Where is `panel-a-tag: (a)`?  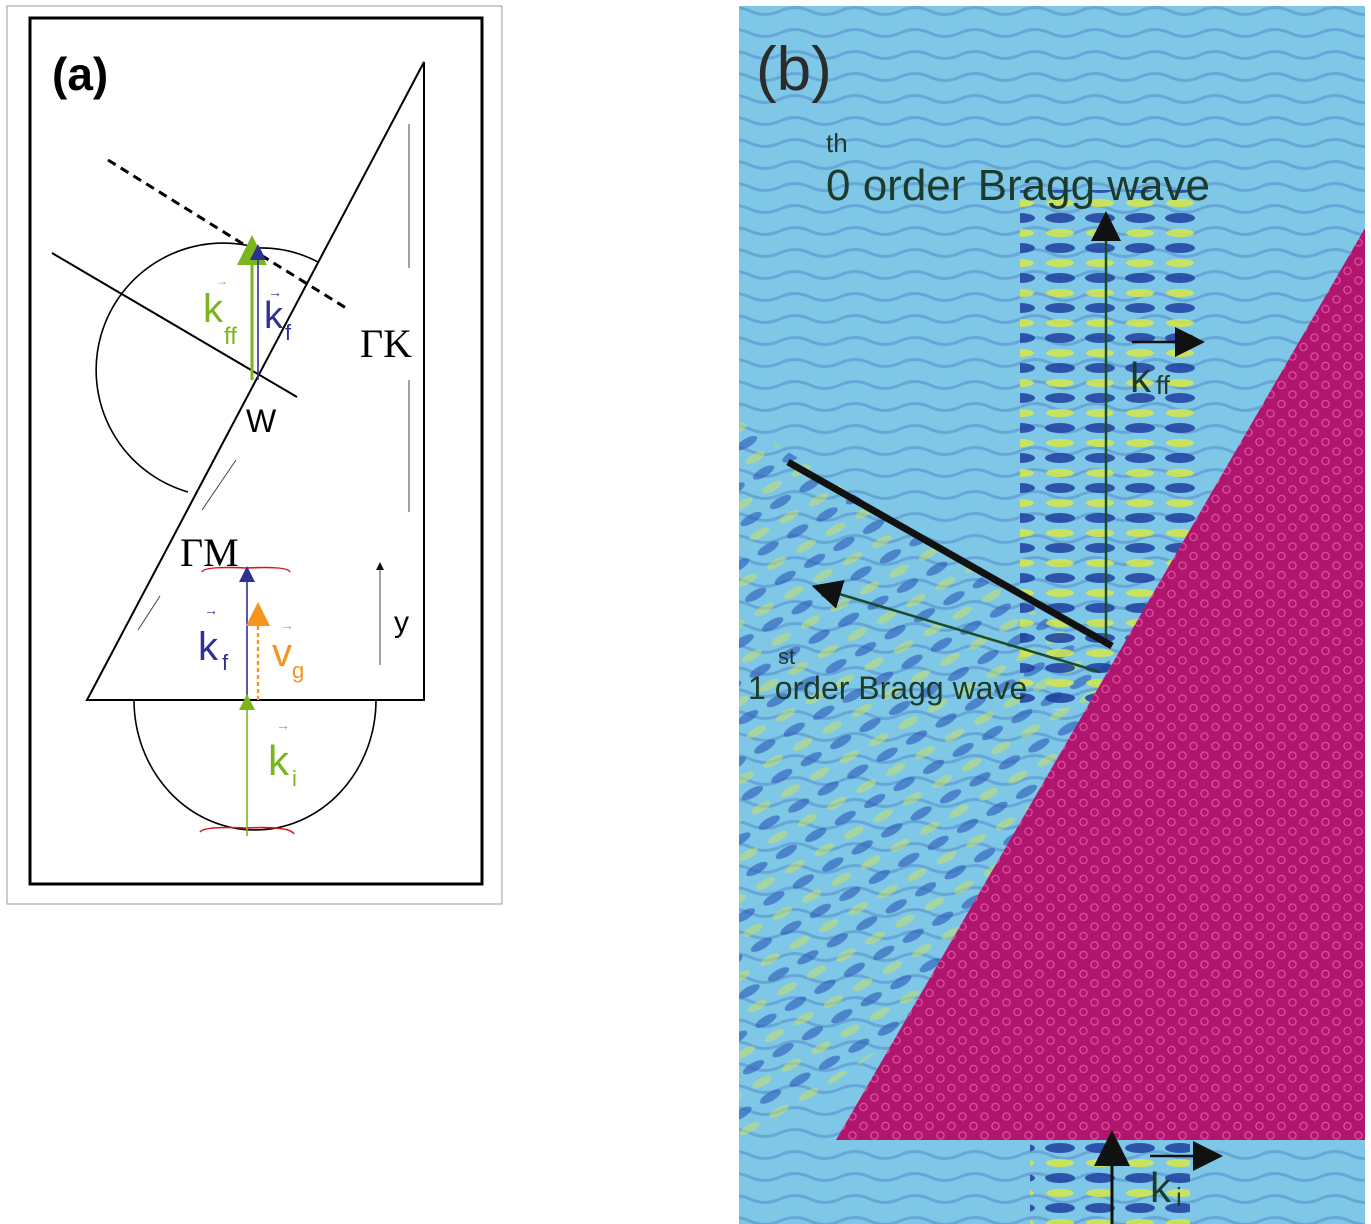
panel-a-tag: (a) is located at coordinates (80, 74).